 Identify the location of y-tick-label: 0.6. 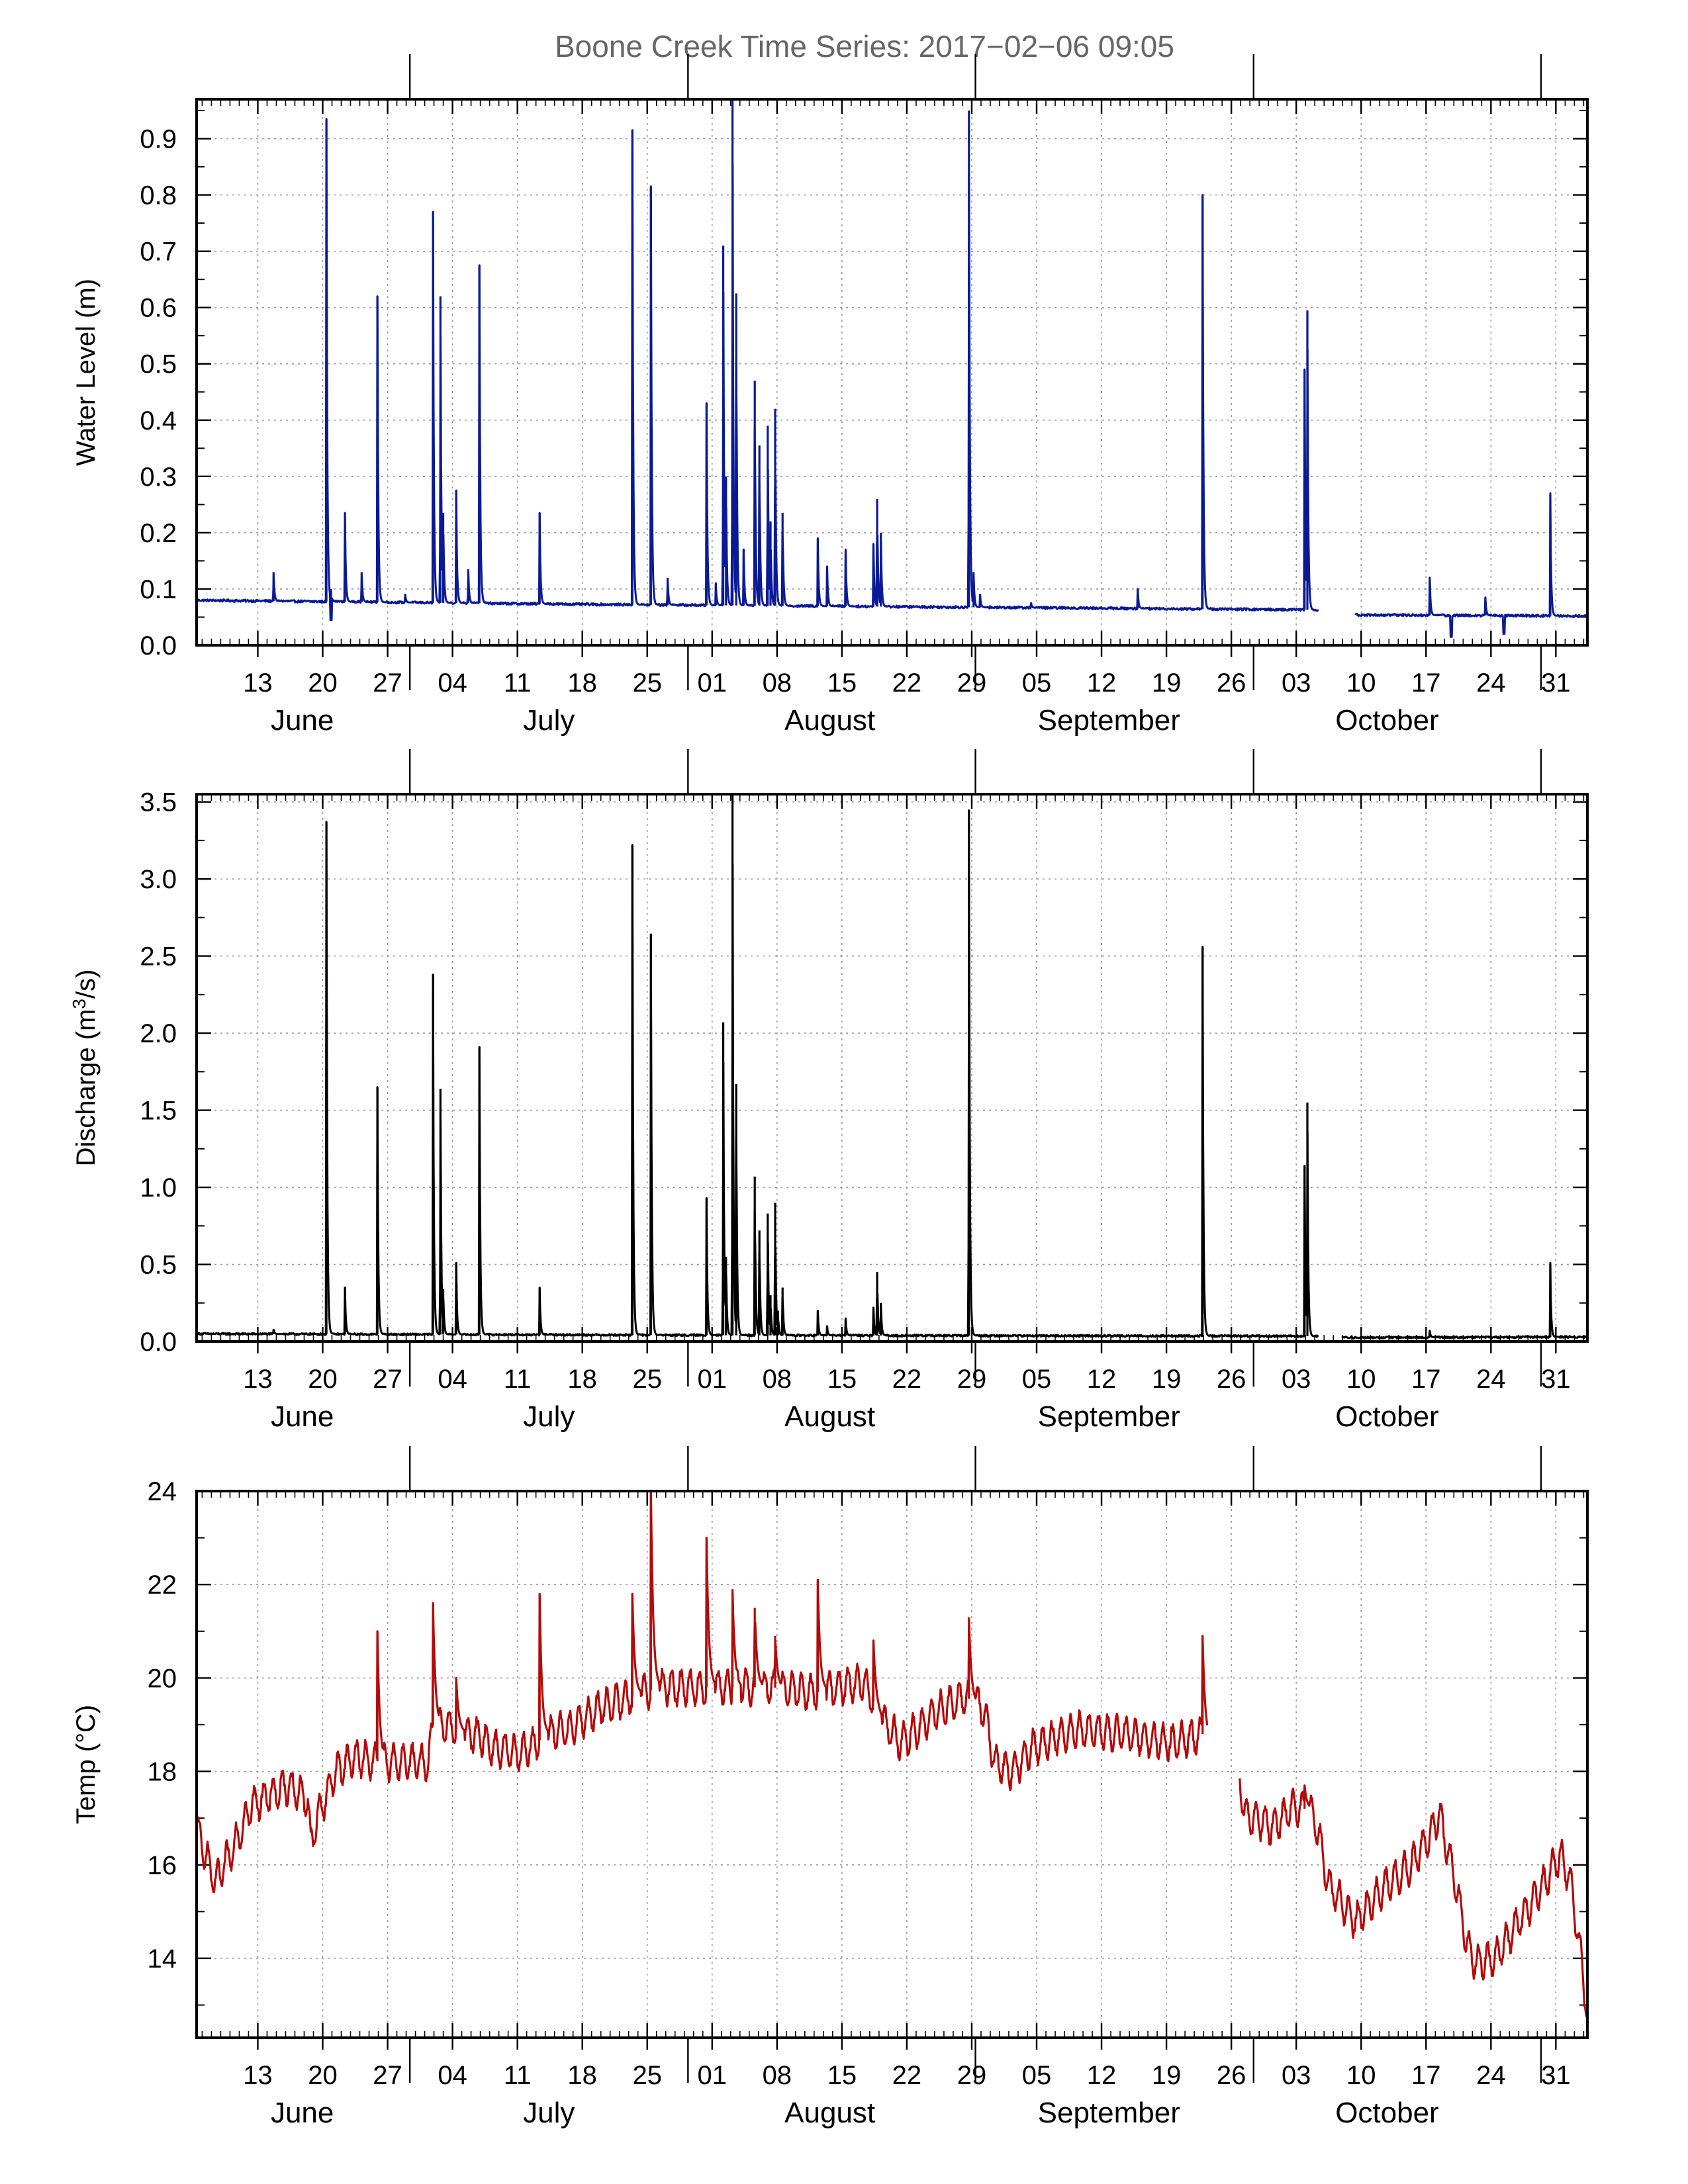
(158, 308).